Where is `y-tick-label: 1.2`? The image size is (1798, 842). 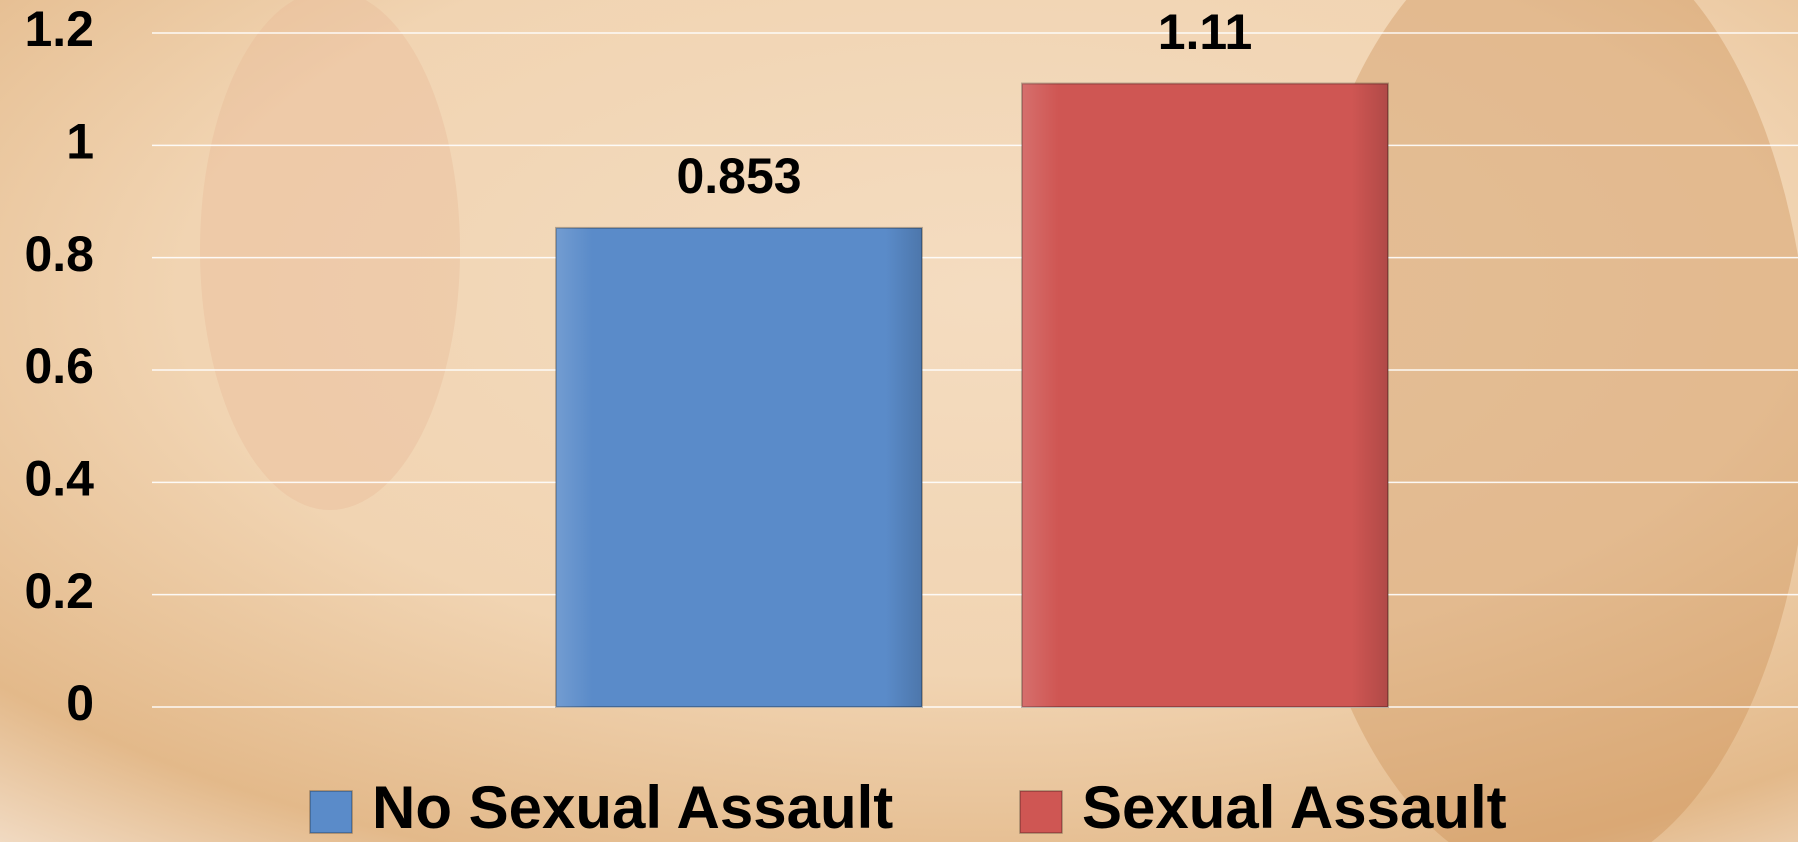 y-tick-label: 1.2 is located at coordinates (59, 29).